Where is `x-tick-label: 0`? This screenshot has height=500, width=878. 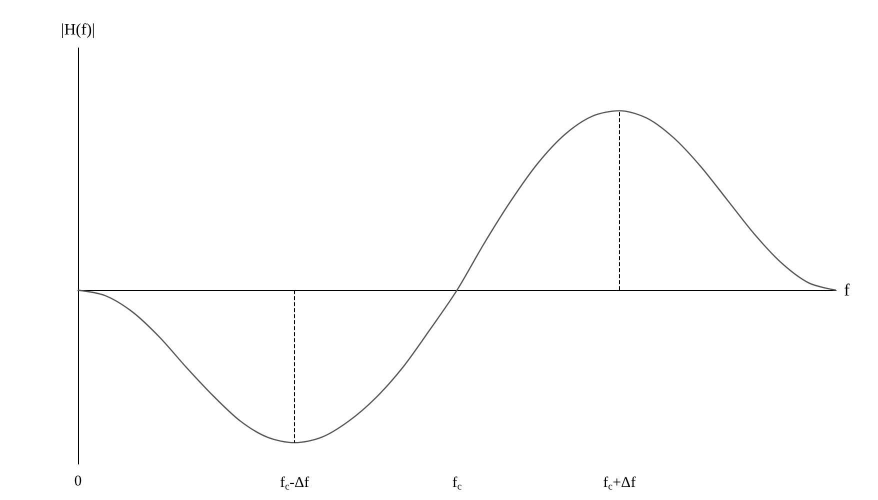
x-tick-label: 0 is located at coordinates (78, 482).